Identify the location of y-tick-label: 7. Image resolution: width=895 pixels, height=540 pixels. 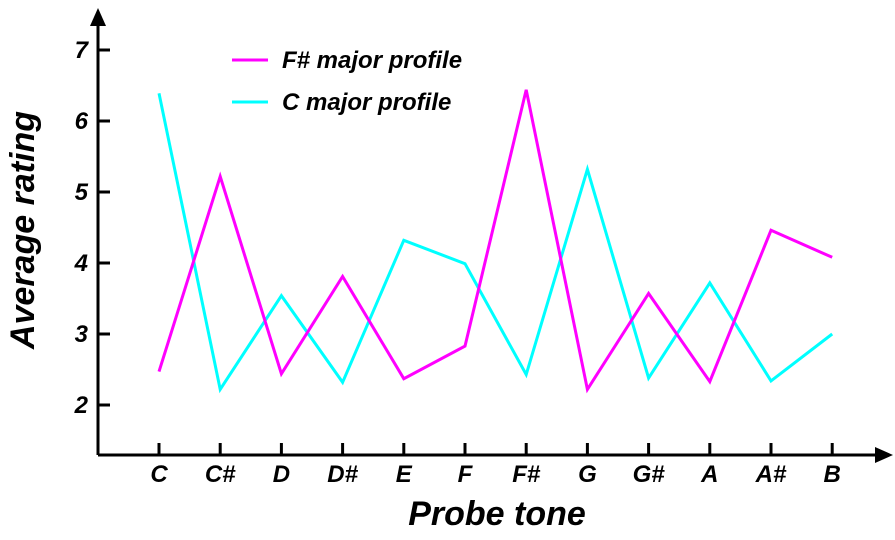
(82, 50).